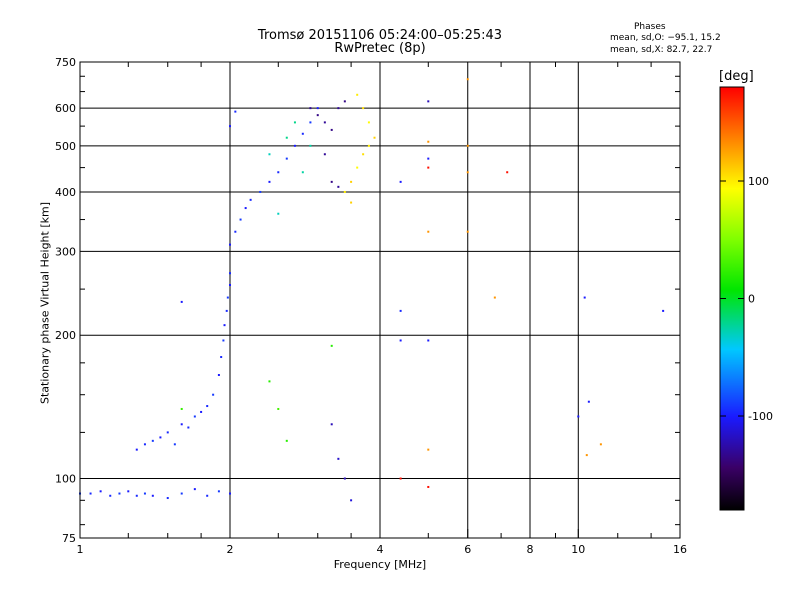 The height and width of the screenshot is (600, 800). I want to click on x-tick-label: 8, so click(530, 549).